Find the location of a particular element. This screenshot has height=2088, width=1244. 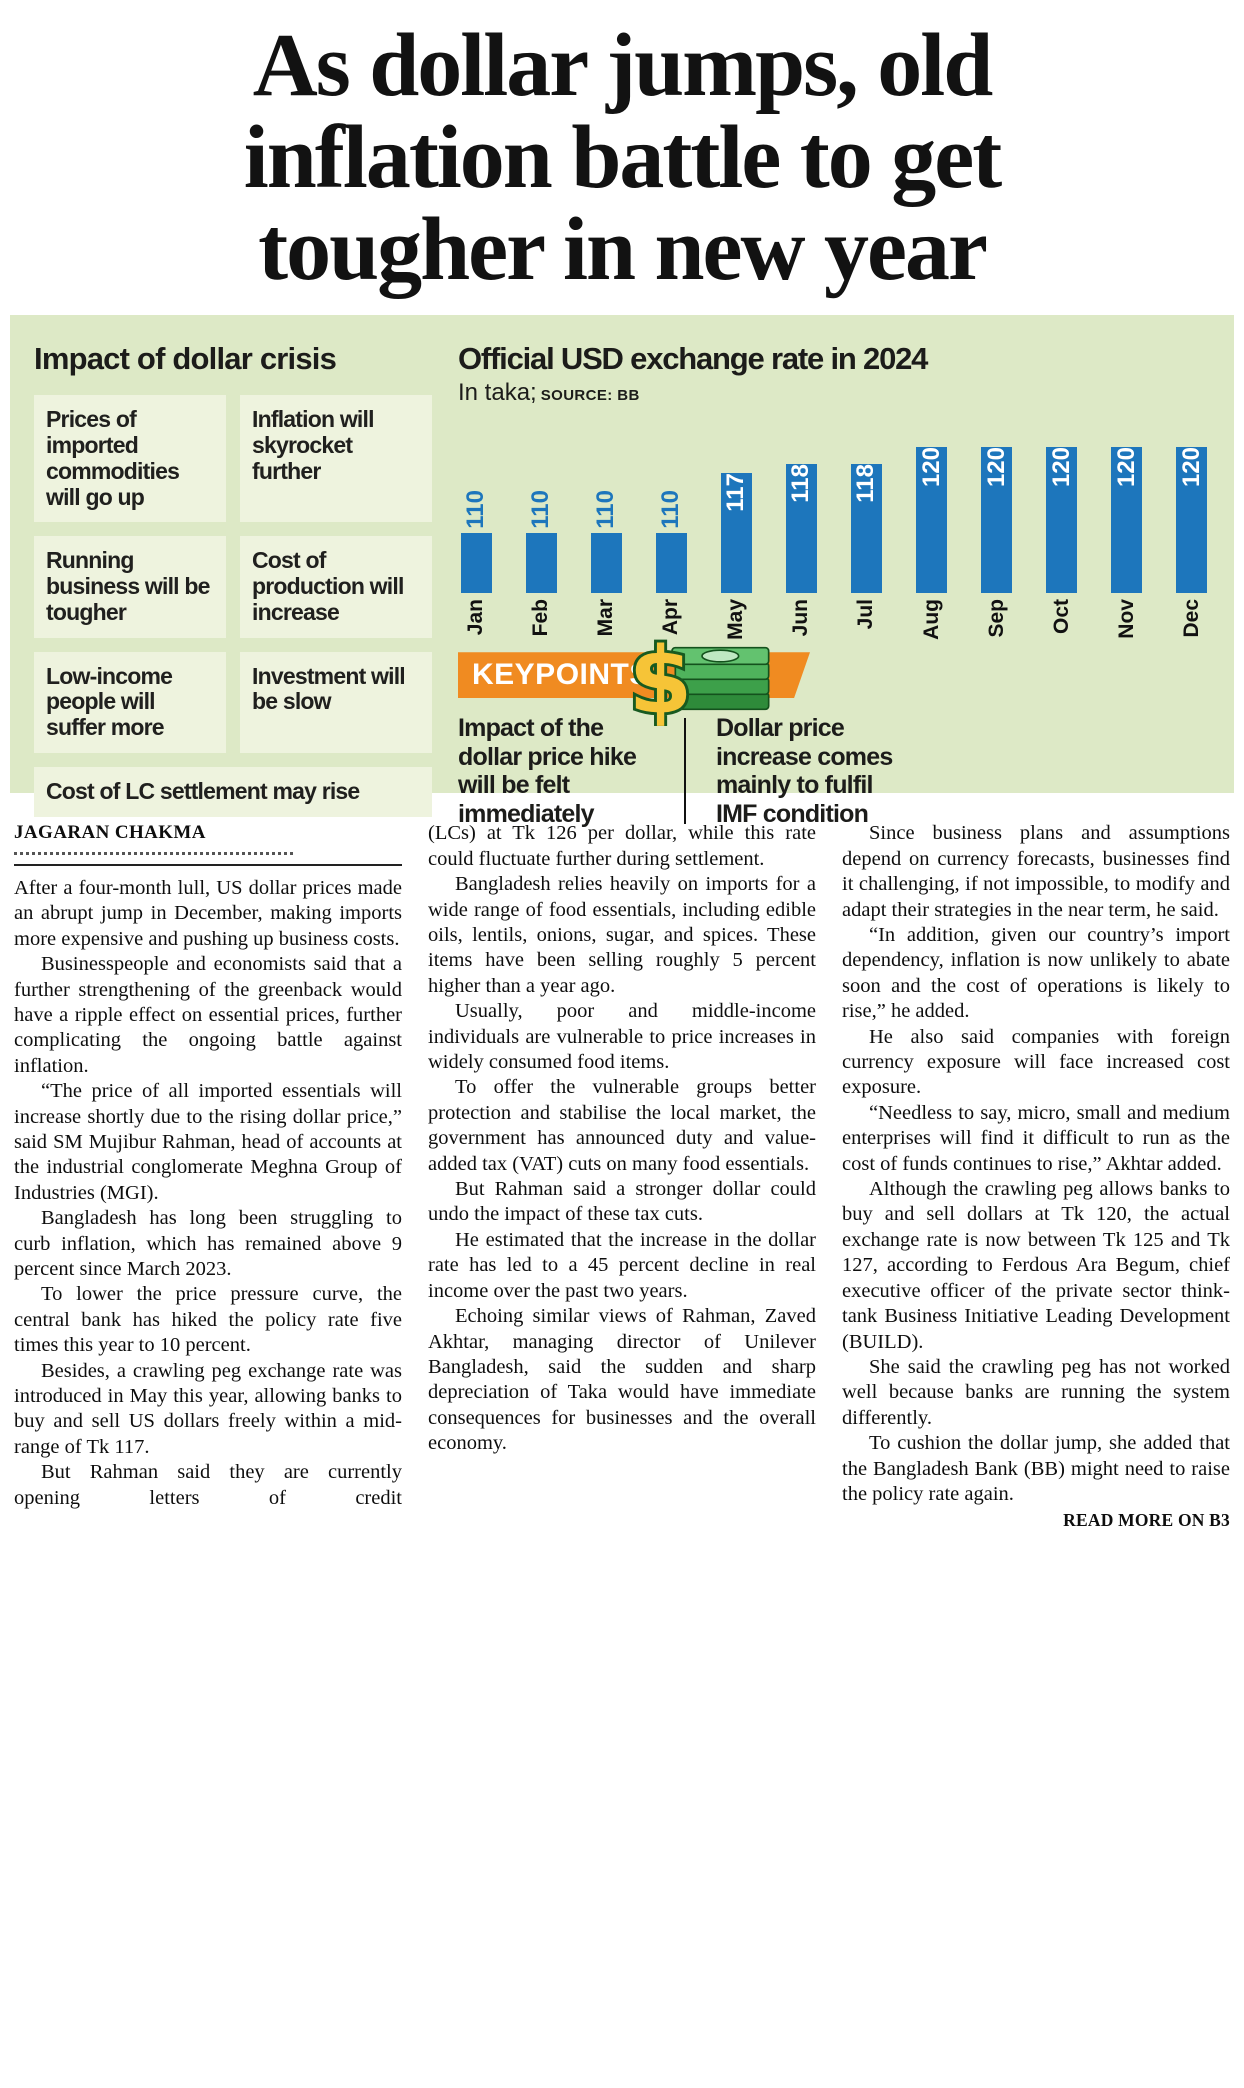

impact-item: Running business will be tougher is located at coordinates (130, 587).